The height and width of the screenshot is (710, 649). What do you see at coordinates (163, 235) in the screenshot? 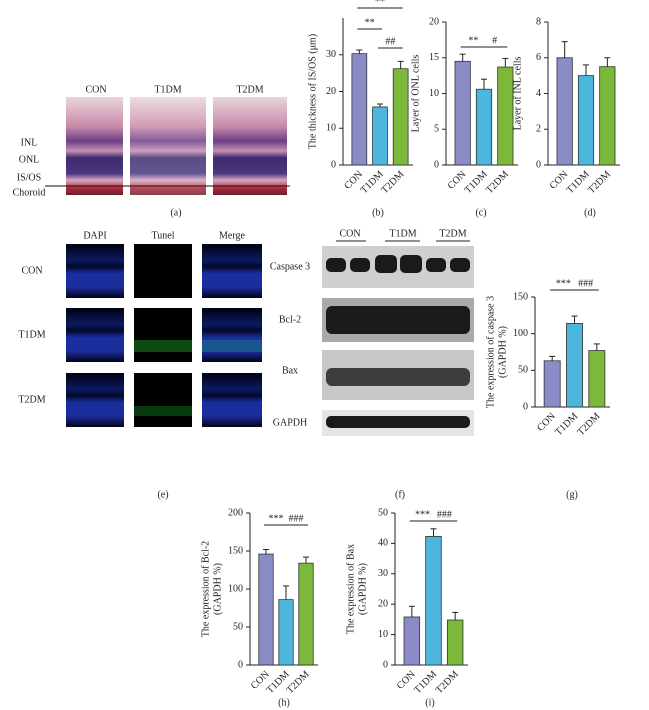
I see `column-label: Tunel` at bounding box center [163, 235].